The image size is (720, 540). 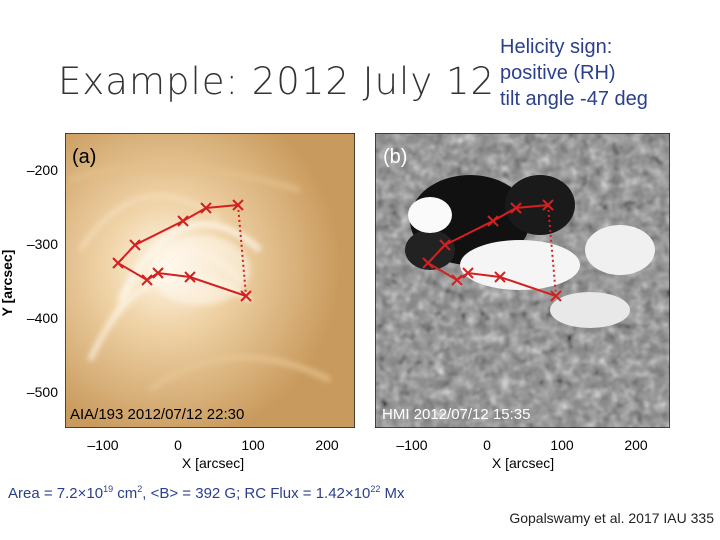 What do you see at coordinates (256, 493) in the screenshot?
I see `b-flux-text: , <B> = 392 G; RC Flux = 1.42×10` at bounding box center [256, 493].